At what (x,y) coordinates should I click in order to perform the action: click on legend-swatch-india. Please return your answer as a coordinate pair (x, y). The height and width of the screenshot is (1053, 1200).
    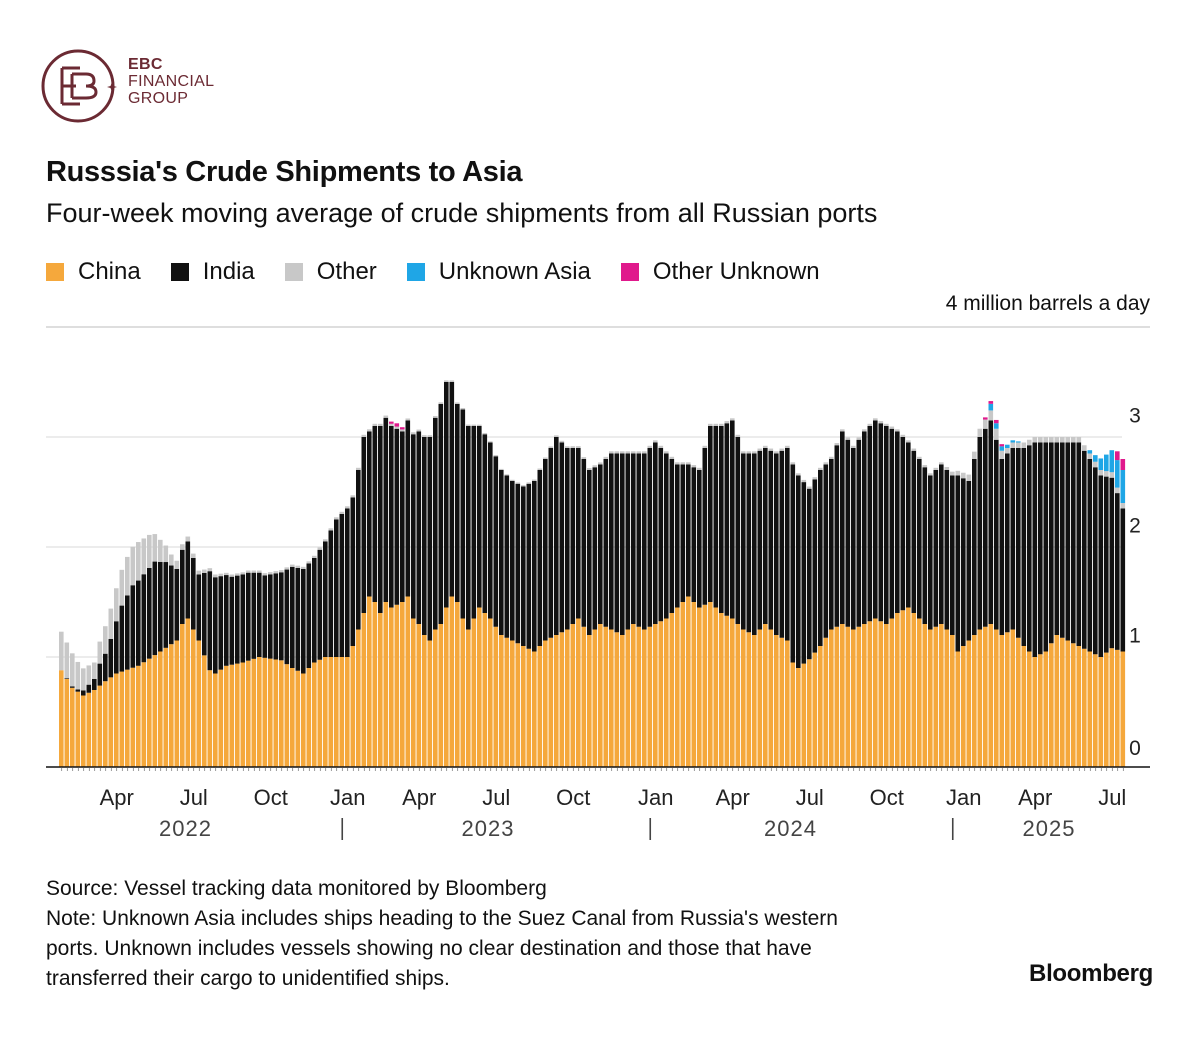
    Looking at the image, I should click on (179, 272).